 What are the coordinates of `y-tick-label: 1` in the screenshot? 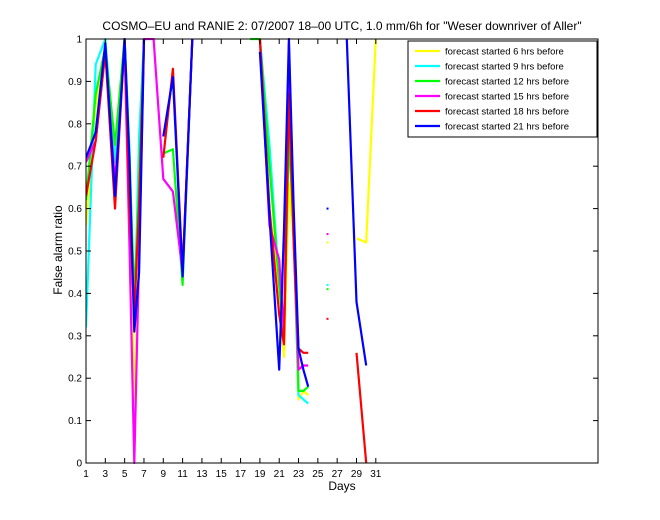 It's located at (79, 40).